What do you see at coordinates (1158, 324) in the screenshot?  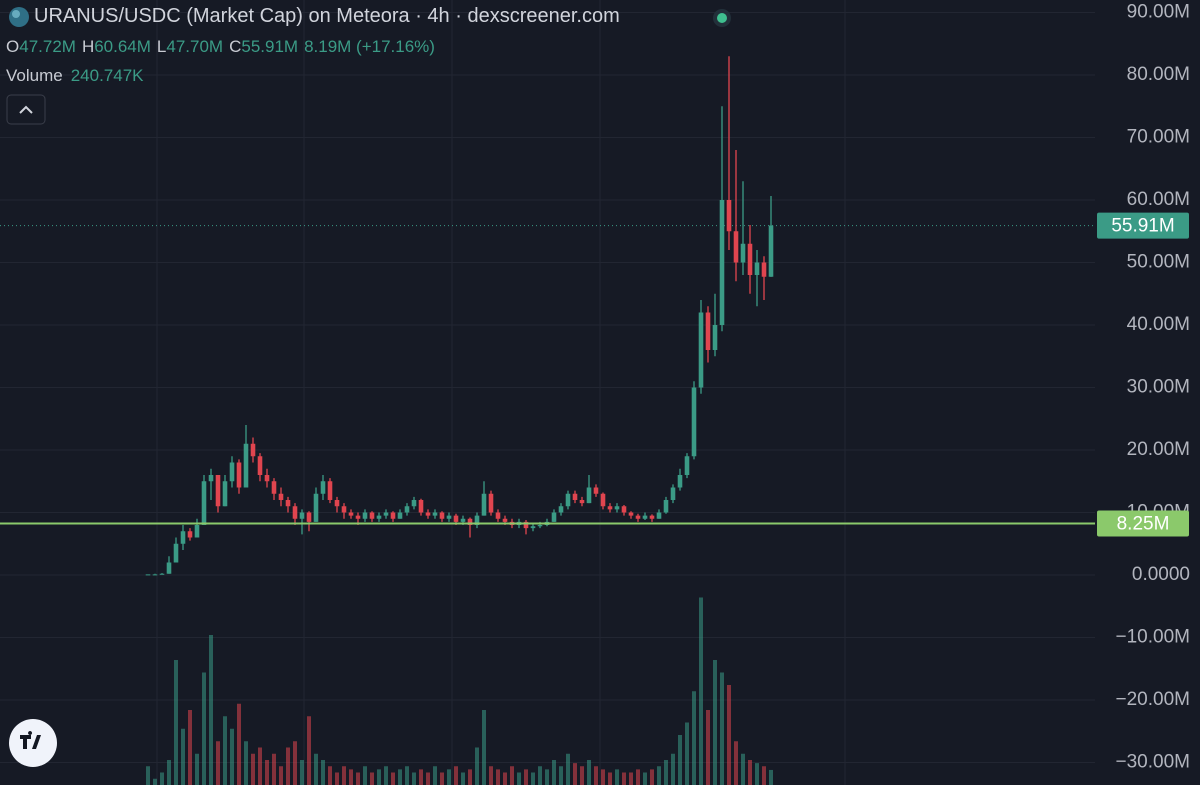 I see `y-tick-label: 40.00M` at bounding box center [1158, 324].